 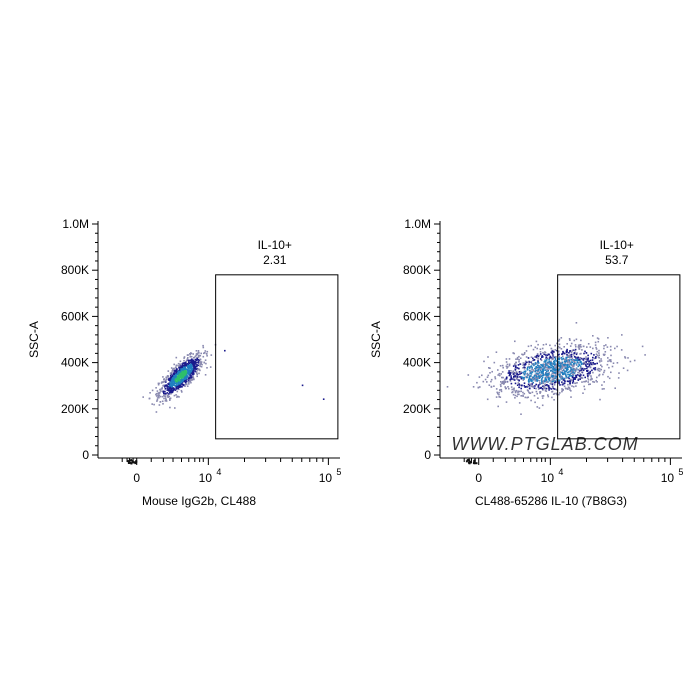 What do you see at coordinates (619, 357) in the screenshot?
I see `gate-rectangle` at bounding box center [619, 357].